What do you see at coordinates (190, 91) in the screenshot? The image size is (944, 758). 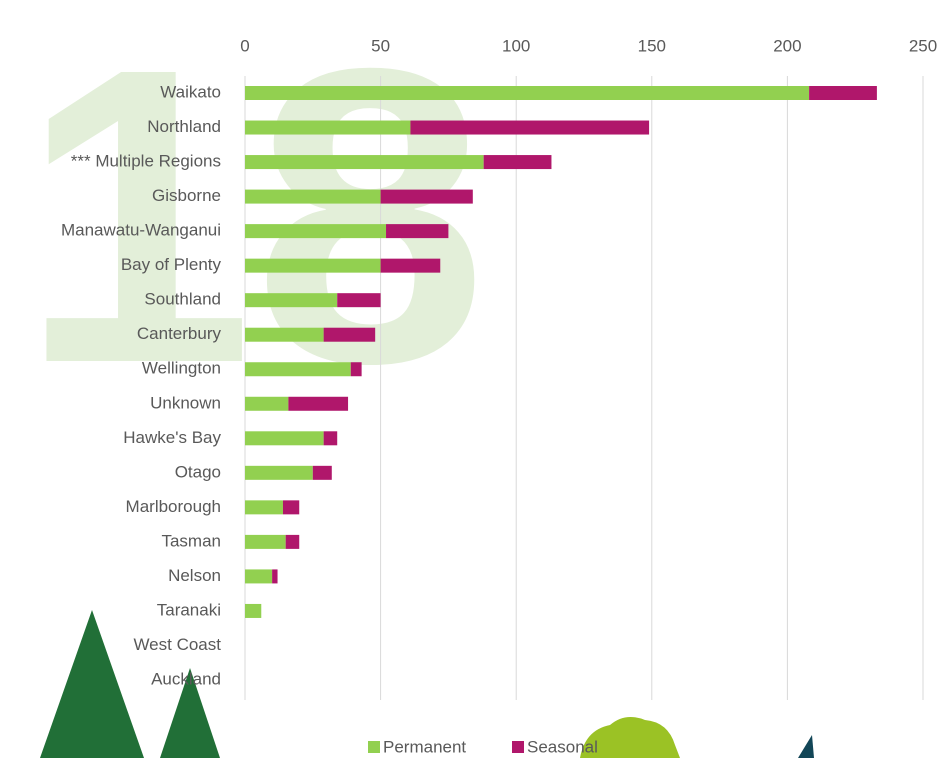 I see `y-tick-label: Waikato` at bounding box center [190, 91].